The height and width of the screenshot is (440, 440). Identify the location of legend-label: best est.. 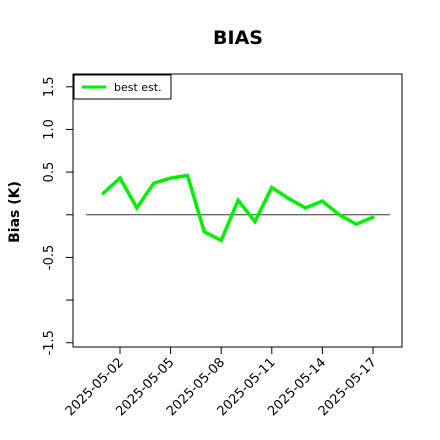
(138, 87).